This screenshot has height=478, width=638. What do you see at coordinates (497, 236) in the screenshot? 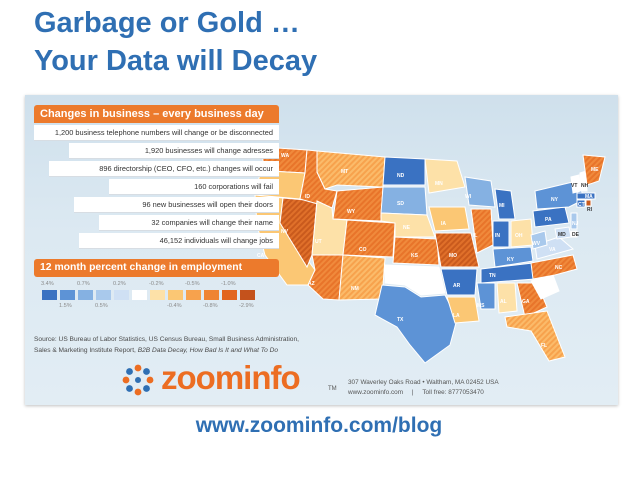
I see `map-label-in: IN` at bounding box center [497, 236].